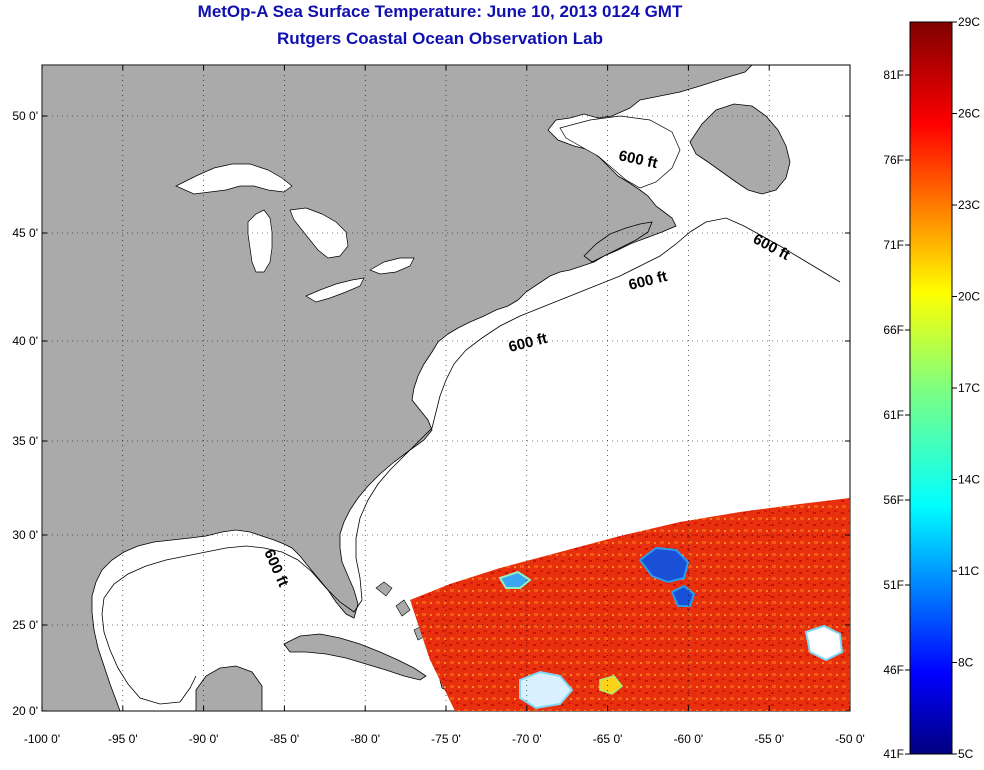  What do you see at coordinates (740, 149) in the screenshot?
I see `newfoundland-land` at bounding box center [740, 149].